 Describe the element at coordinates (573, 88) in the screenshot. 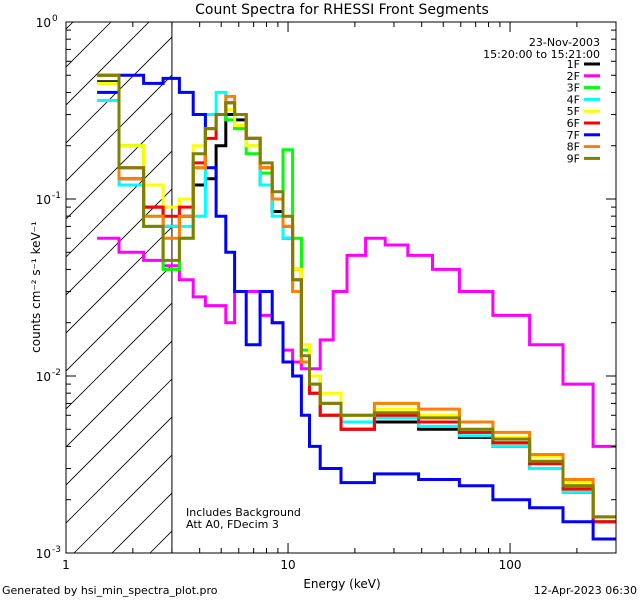

I see `legend-label-3F: 3F` at that location.